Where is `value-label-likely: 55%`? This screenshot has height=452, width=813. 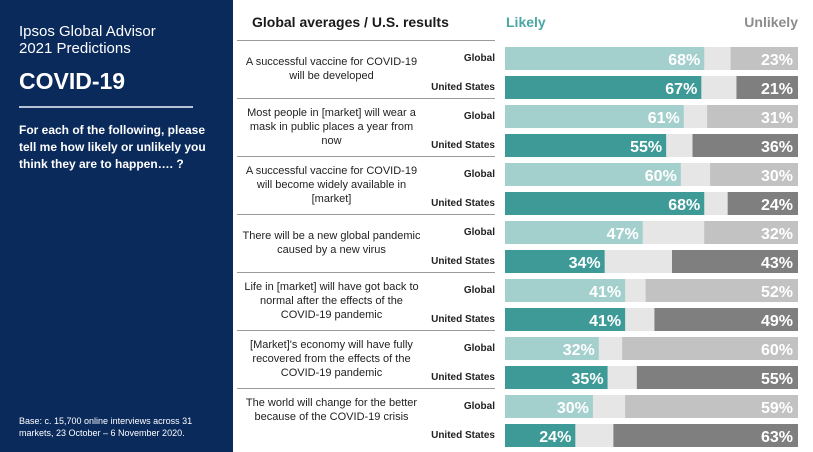 value-label-likely: 55% is located at coordinates (646, 147).